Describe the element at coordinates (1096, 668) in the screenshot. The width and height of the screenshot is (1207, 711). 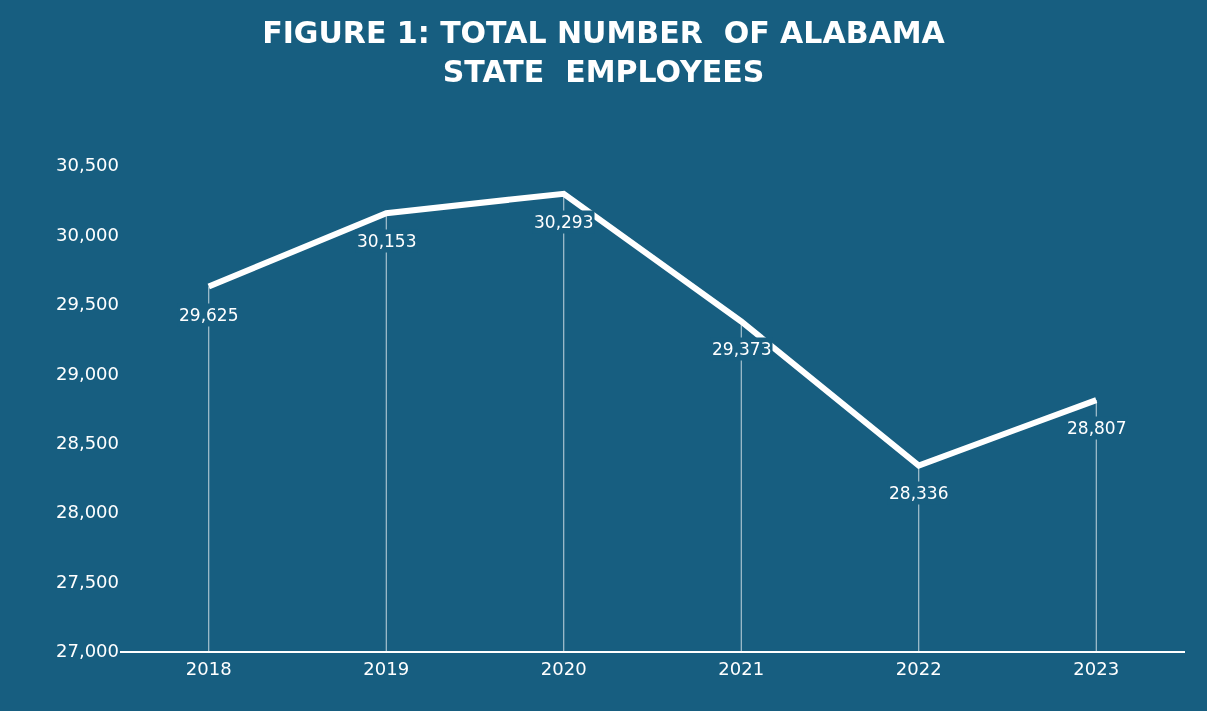
I see `x-tick-label: 2023` at that location.